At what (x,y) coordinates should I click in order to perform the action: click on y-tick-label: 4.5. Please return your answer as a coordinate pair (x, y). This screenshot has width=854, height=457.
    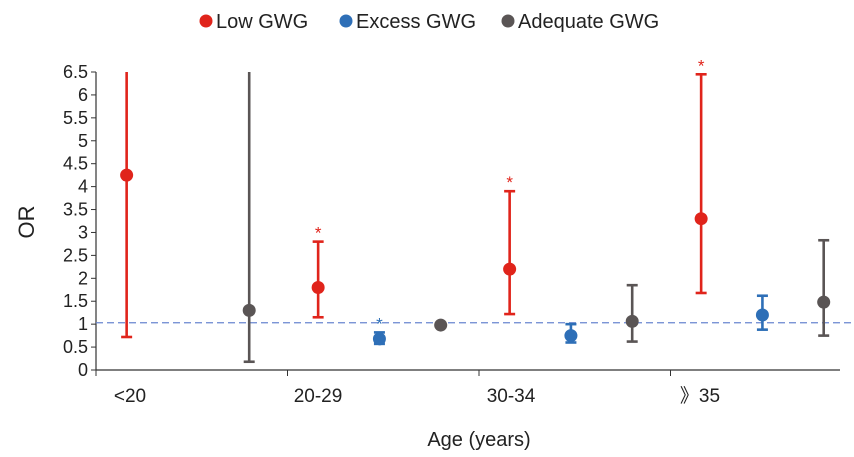
    Looking at the image, I should click on (75, 164).